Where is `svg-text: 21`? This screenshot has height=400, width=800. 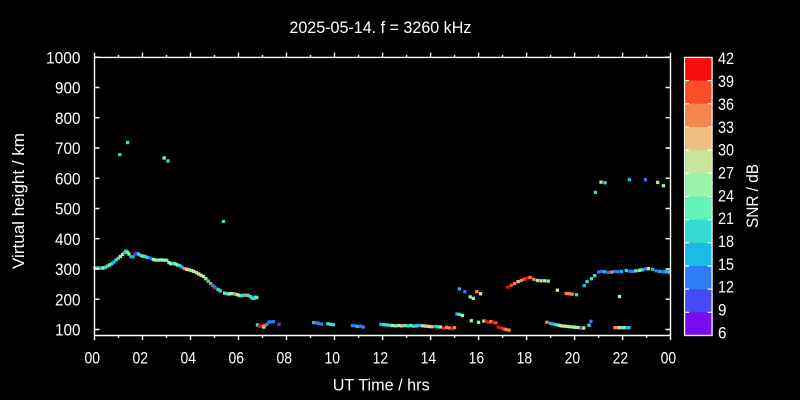 svg-text: 21 is located at coordinates (726, 218).